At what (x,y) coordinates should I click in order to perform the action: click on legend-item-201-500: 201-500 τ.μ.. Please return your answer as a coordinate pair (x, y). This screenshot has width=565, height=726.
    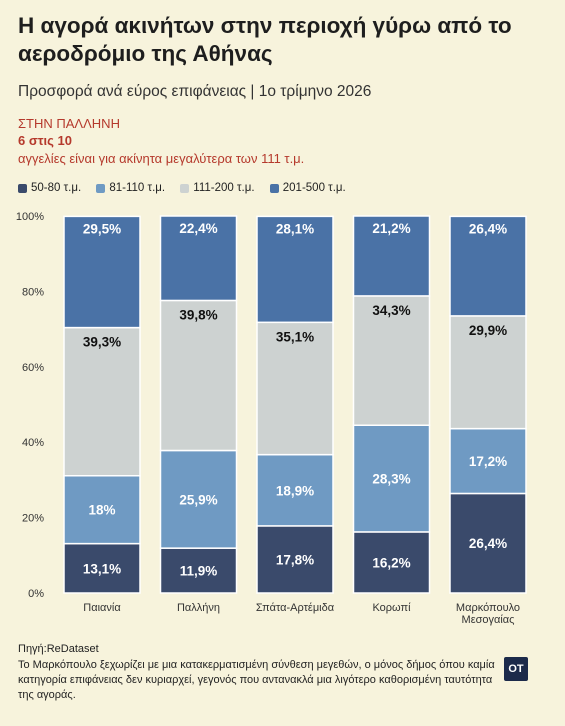
    Looking at the image, I should click on (307, 188).